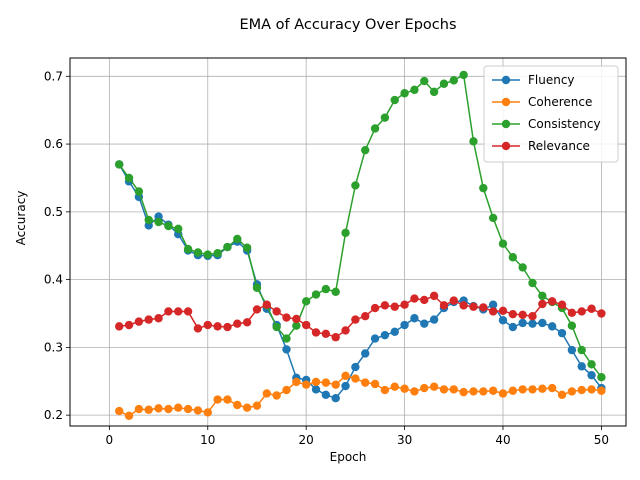 The image size is (640, 480). Describe the element at coordinates (110, 440) in the screenshot. I see `x-tick-label: 0` at that location.